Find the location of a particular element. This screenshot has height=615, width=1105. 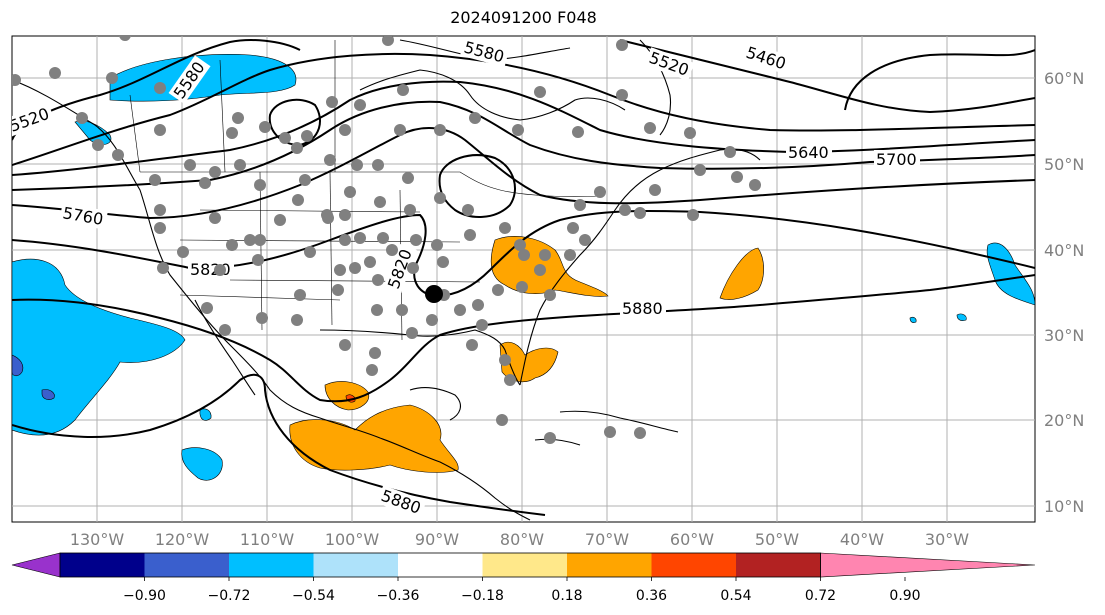

colorbar-tick-label: −0.36 is located at coordinates (398, 596).